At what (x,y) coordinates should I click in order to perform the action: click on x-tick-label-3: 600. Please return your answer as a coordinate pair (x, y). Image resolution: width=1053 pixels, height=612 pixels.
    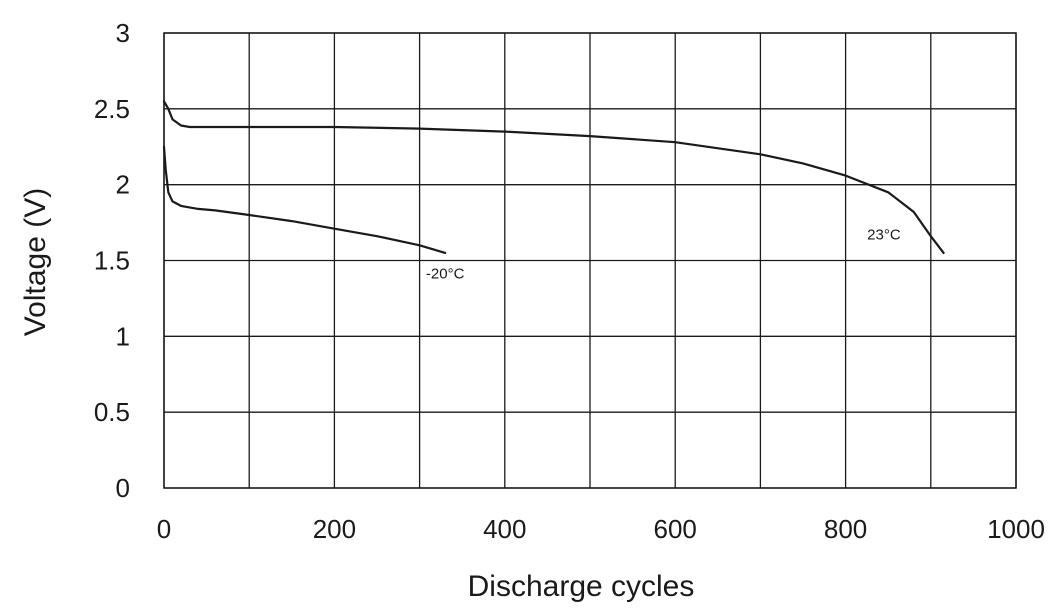
    Looking at the image, I should click on (675, 529).